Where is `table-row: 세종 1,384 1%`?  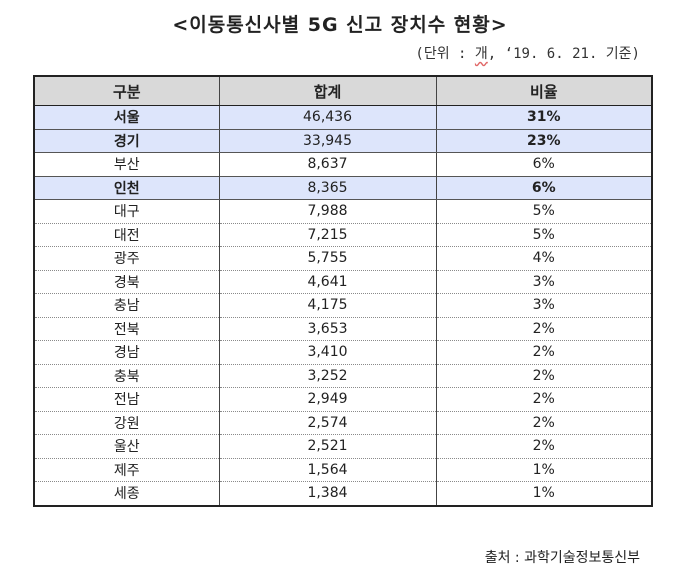
table-row: 세종 1,384 1% is located at coordinates (343, 493).